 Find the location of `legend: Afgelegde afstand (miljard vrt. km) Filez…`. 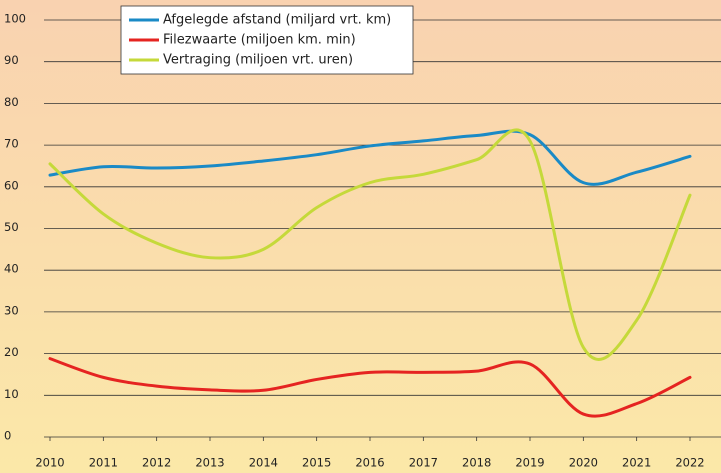

legend: Afgelegde afstand (miljard vrt. km) Filez… is located at coordinates (267, 40).